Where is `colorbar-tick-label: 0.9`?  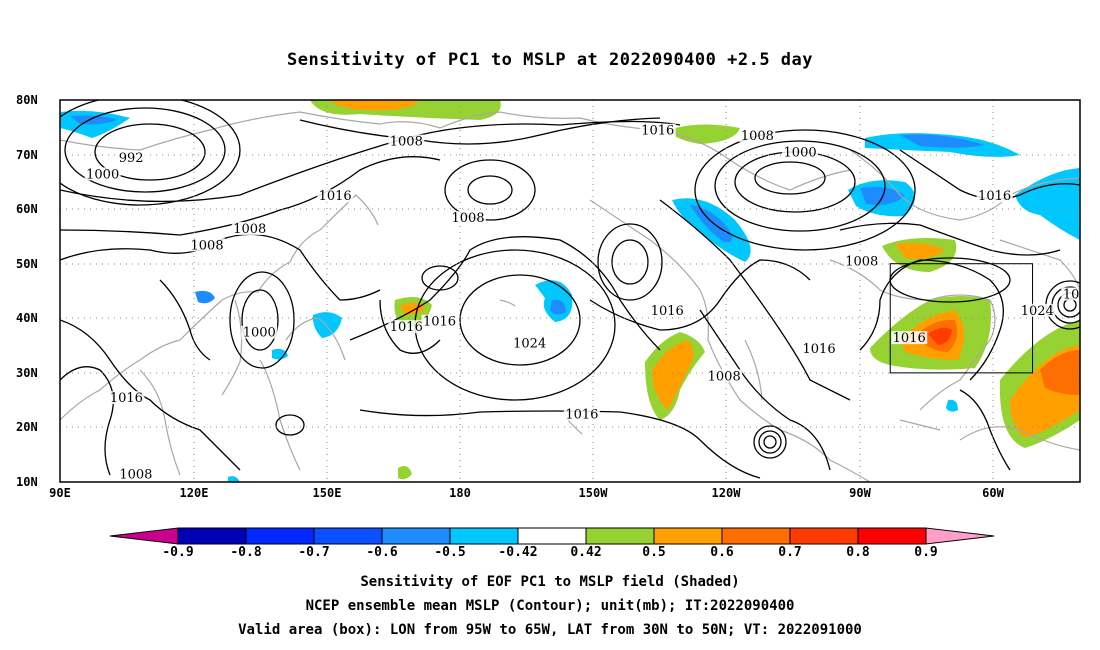
colorbar-tick-label: 0.9 is located at coordinates (926, 552).